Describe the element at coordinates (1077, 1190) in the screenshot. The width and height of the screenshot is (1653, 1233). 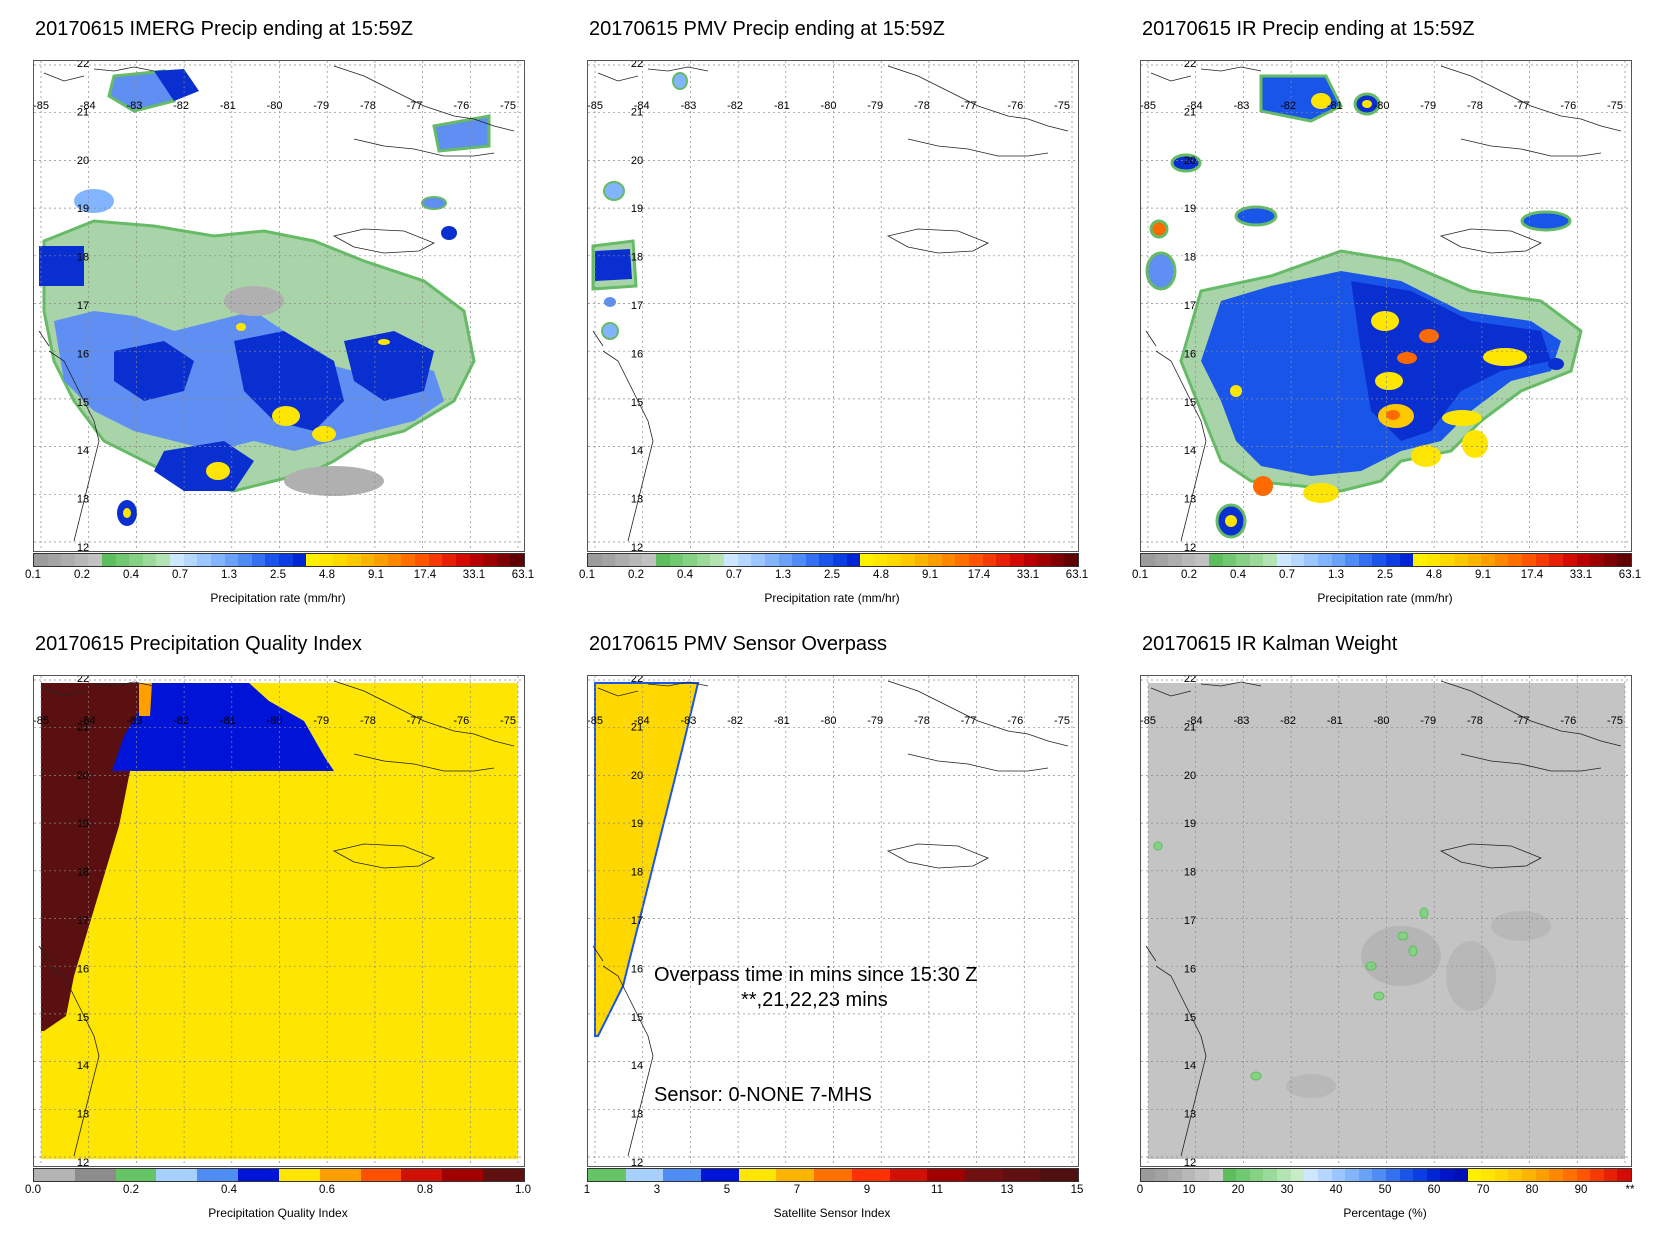
I see `colorbar-tick-label: 15` at that location.